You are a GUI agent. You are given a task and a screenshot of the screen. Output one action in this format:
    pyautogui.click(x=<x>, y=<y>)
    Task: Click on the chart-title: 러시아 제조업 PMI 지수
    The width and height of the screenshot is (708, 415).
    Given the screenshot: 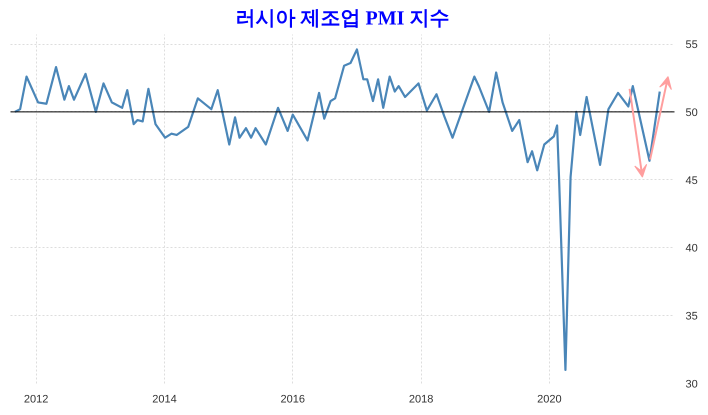 What is the action you would take?
    pyautogui.click(x=343, y=19)
    